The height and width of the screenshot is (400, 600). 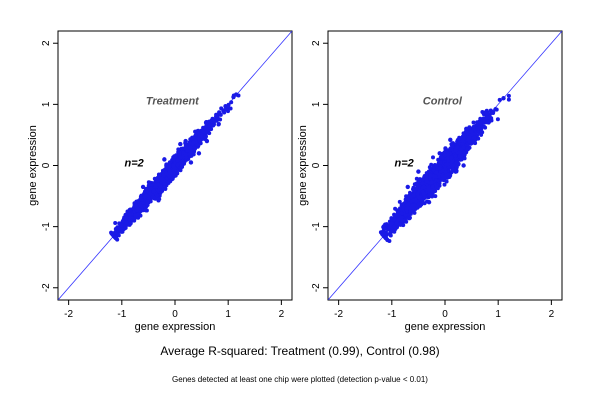 I want to click on panel-title: Control, so click(x=443, y=101).